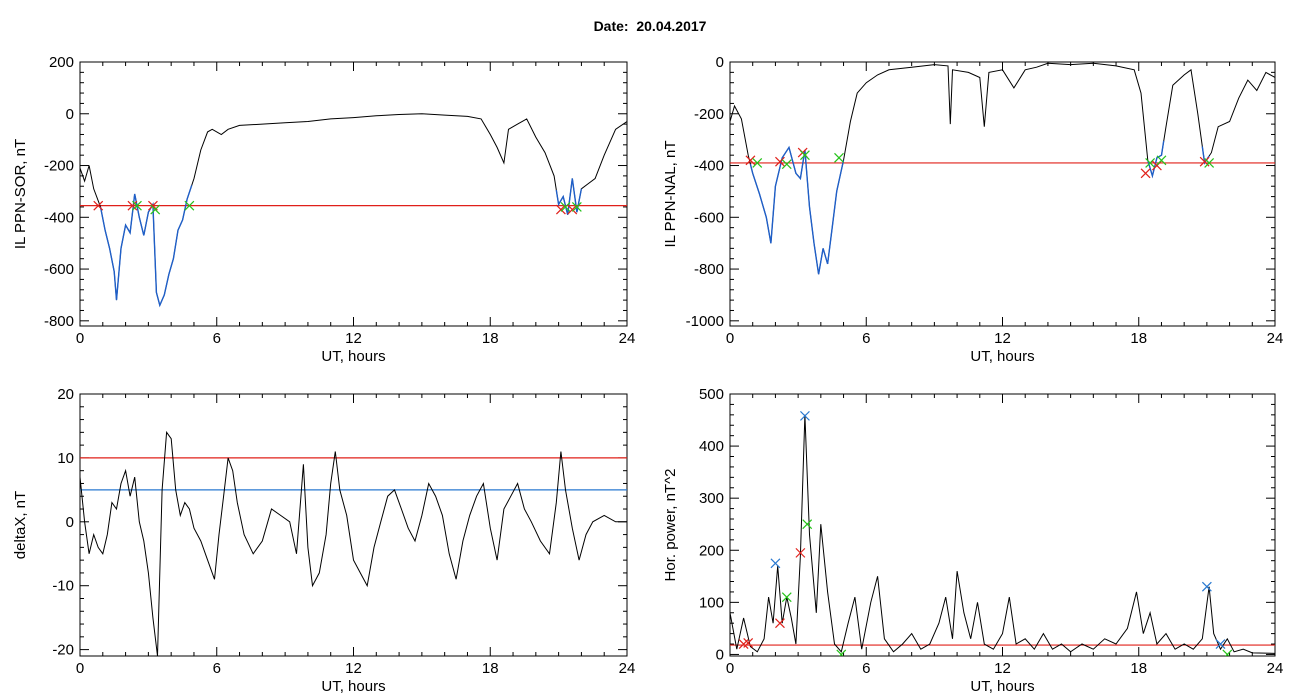  Describe the element at coordinates (59, 166) in the screenshot. I see `y-tick-label: -200` at that location.